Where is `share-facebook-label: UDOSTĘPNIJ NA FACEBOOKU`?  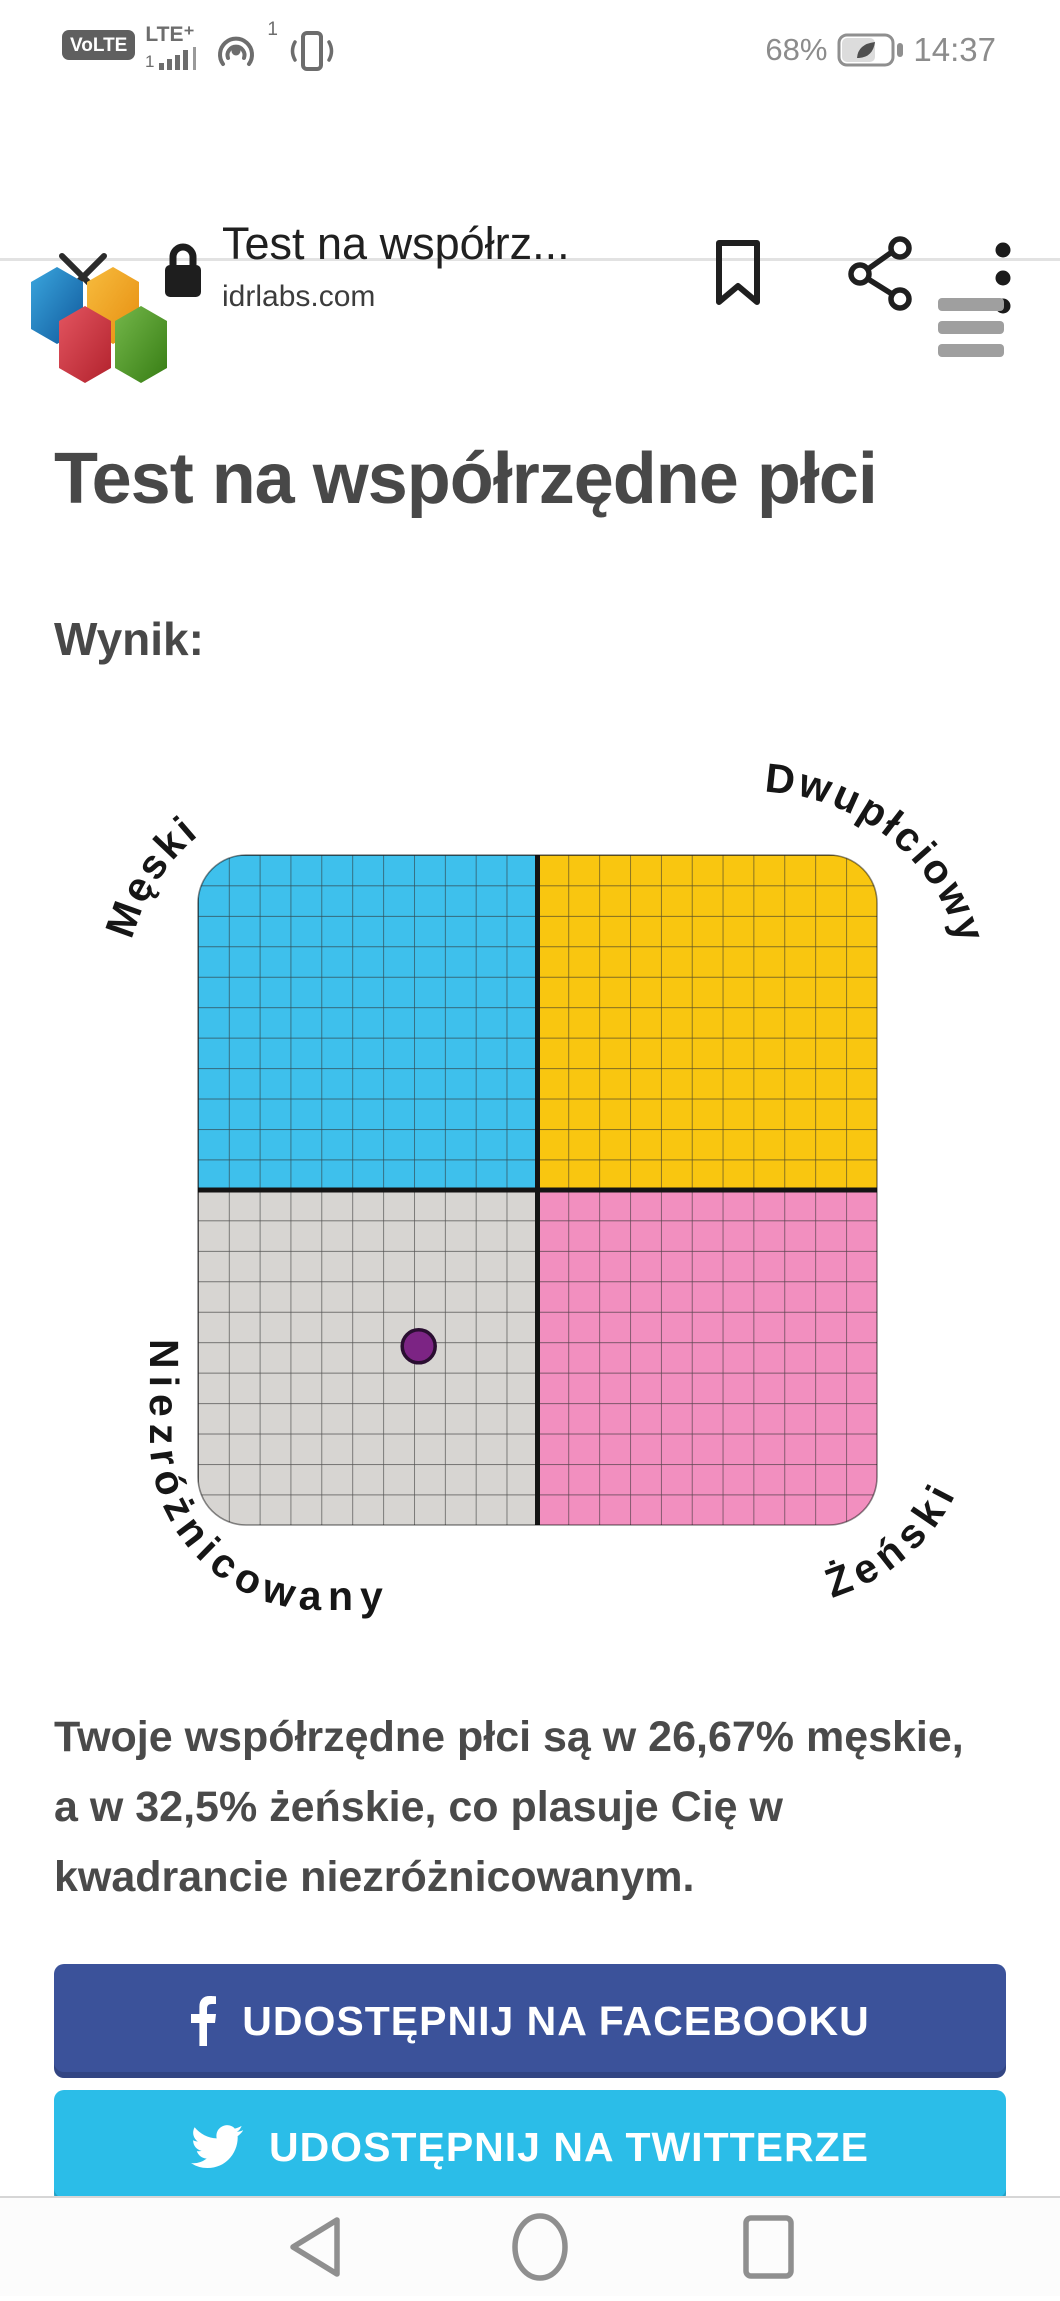 share-facebook-label: UDOSTĘPNIJ NA FACEBOOKU is located at coordinates (556, 2020).